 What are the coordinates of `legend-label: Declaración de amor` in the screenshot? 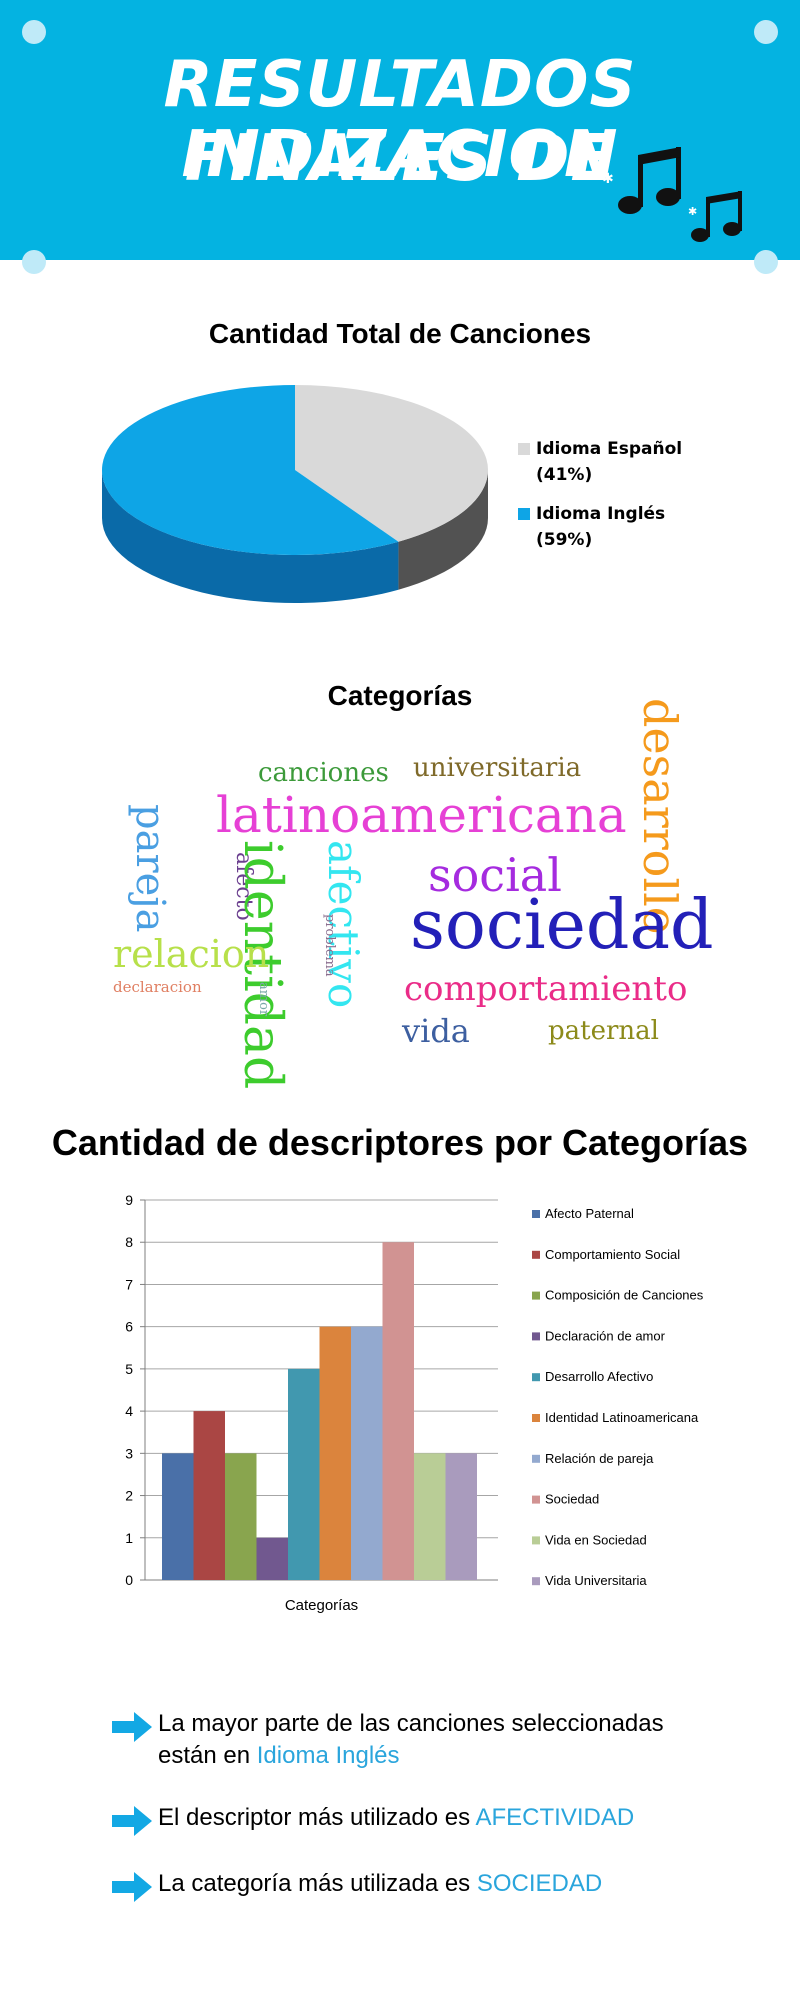 It's located at (605, 1335).